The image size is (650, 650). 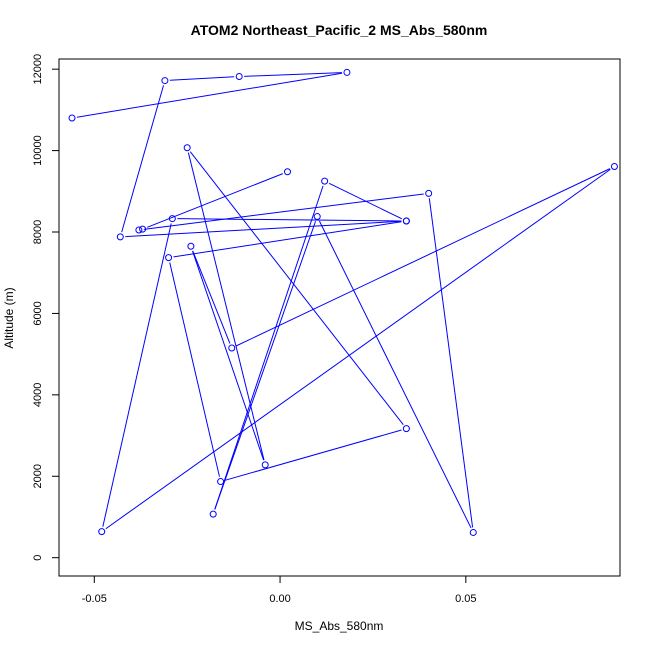 What do you see at coordinates (465, 599) in the screenshot?
I see `x-tick-label: 0.05` at bounding box center [465, 599].